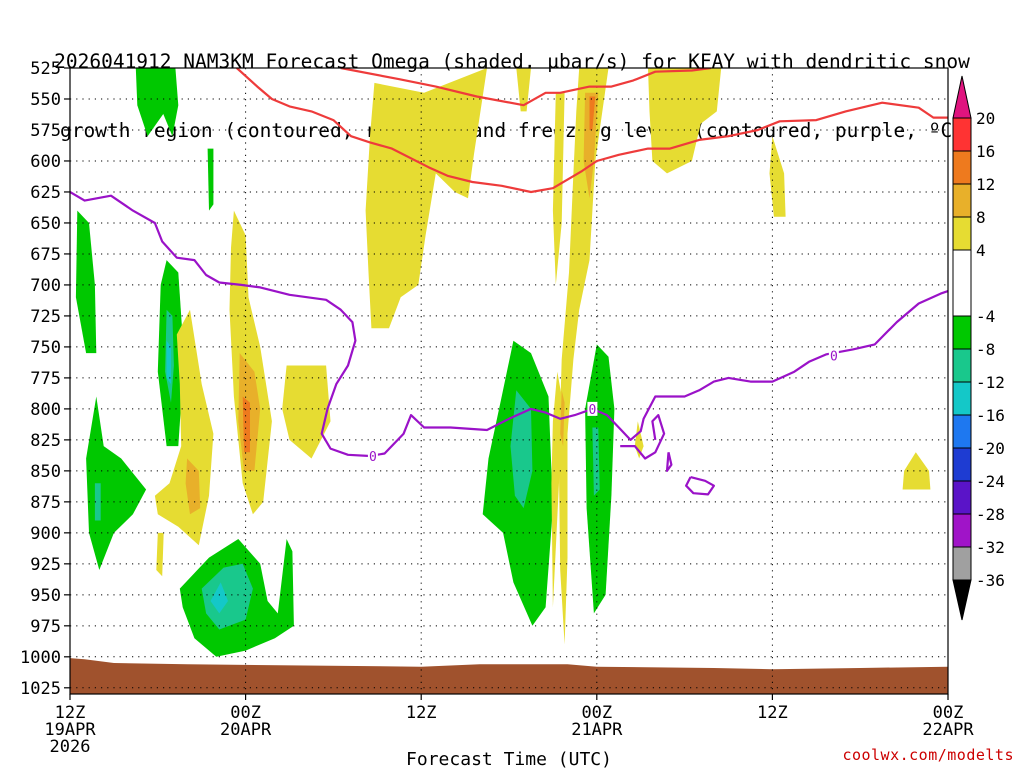  I want to click on colorbar-label-3: 8, so click(981, 217).